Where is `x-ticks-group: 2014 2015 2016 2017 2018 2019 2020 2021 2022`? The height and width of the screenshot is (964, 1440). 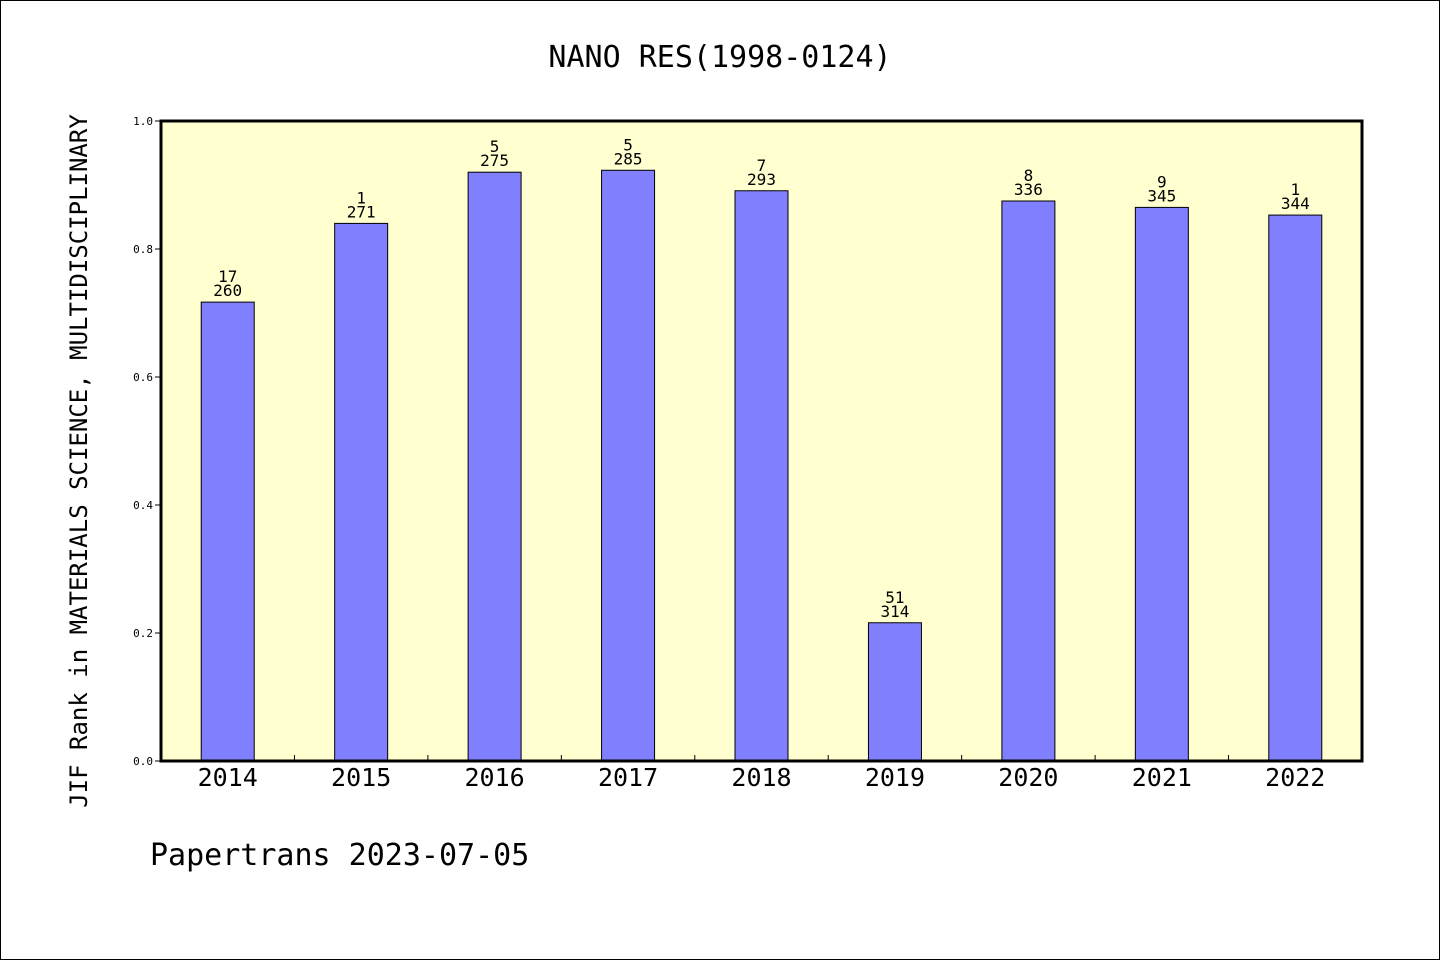
x-ticks-group: 2014 2015 2016 2017 2018 2019 2020 2021 2022 is located at coordinates (761, 773).